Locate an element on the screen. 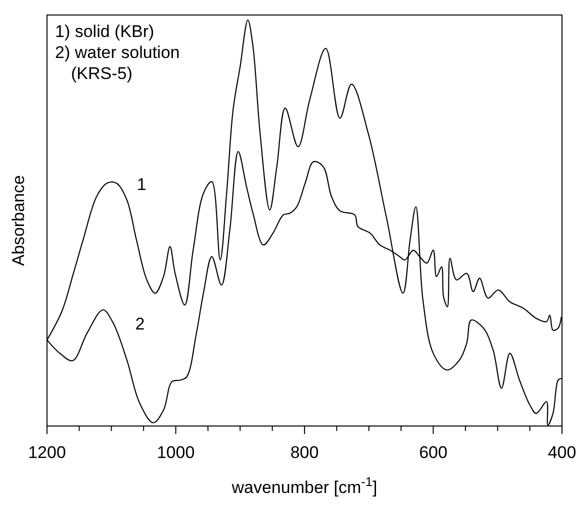 Image resolution: width=581 pixels, height=507 pixels. annotation: 2) water solution is located at coordinates (117, 52).